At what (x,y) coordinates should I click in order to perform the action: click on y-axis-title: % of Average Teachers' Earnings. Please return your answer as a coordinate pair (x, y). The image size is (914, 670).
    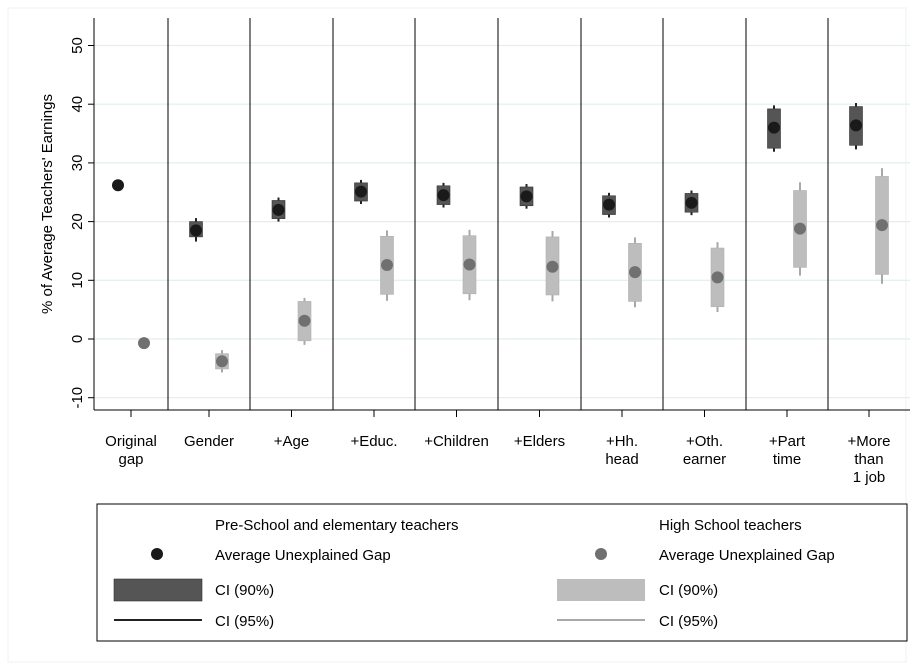
    Looking at the image, I should click on (47, 204).